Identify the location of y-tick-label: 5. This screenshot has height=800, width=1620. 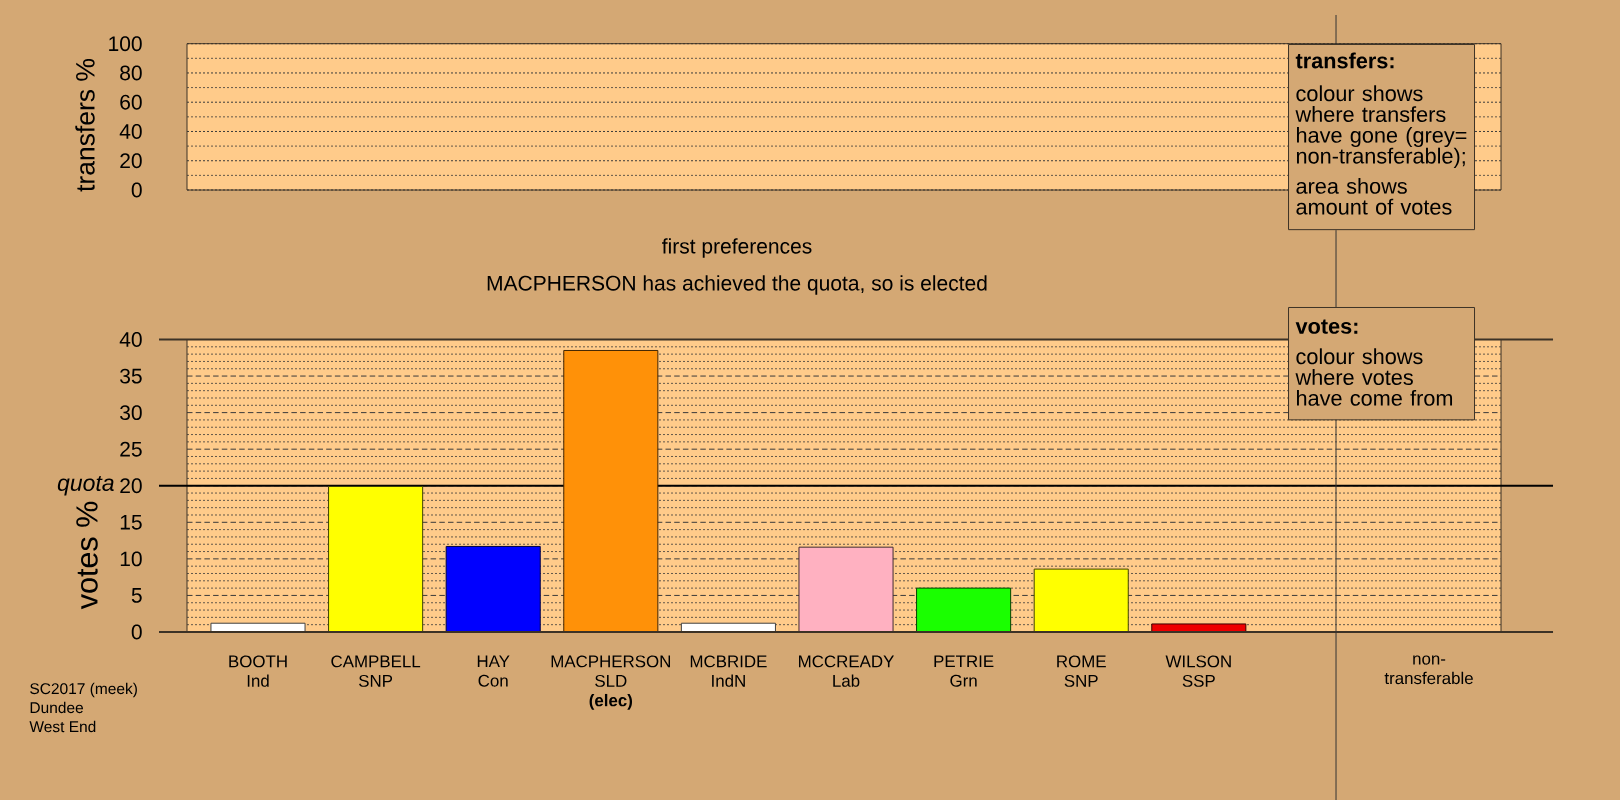
(136, 595).